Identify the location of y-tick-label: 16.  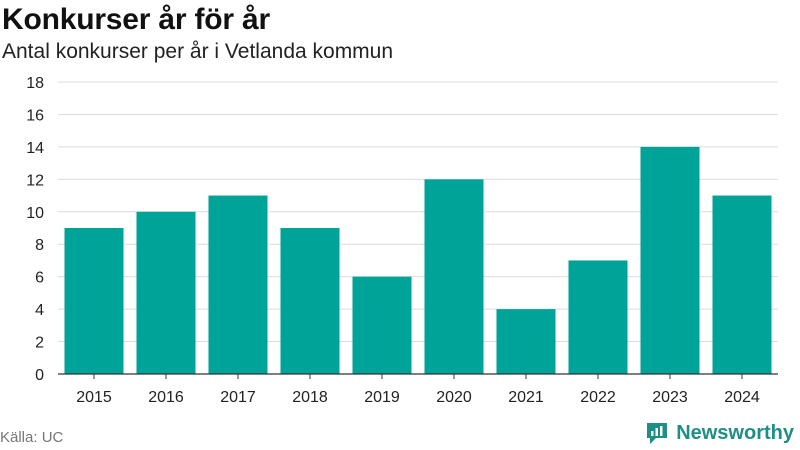
(35, 115).